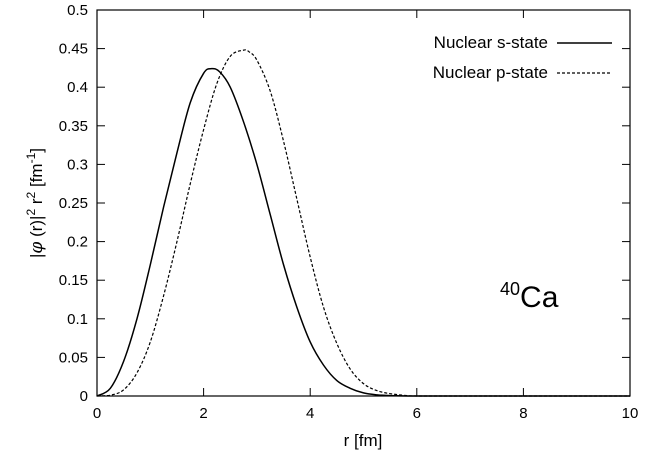 The width and height of the screenshot is (645, 460). What do you see at coordinates (491, 42) in the screenshot?
I see `legend-label-s-state: Nuclear s-state` at bounding box center [491, 42].